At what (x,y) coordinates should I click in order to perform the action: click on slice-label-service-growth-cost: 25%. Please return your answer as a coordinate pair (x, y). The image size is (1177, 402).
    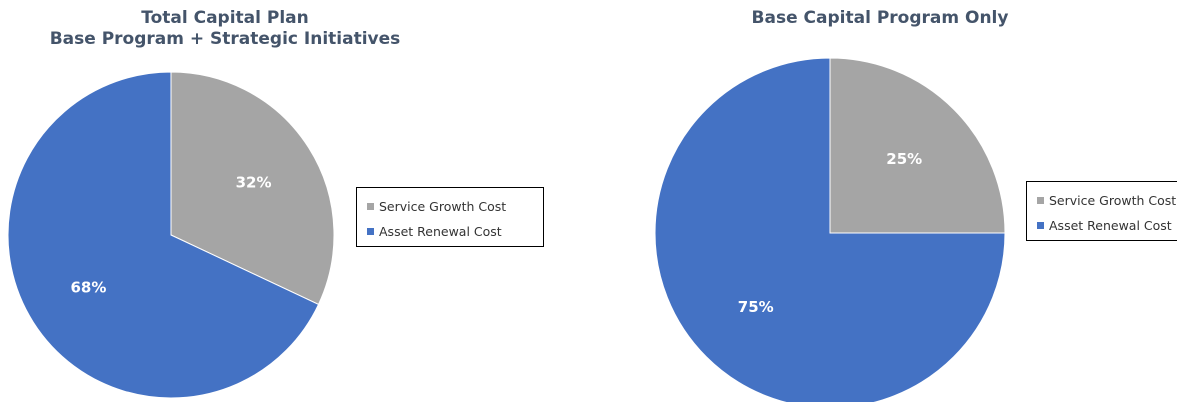
    Looking at the image, I should click on (904, 159).